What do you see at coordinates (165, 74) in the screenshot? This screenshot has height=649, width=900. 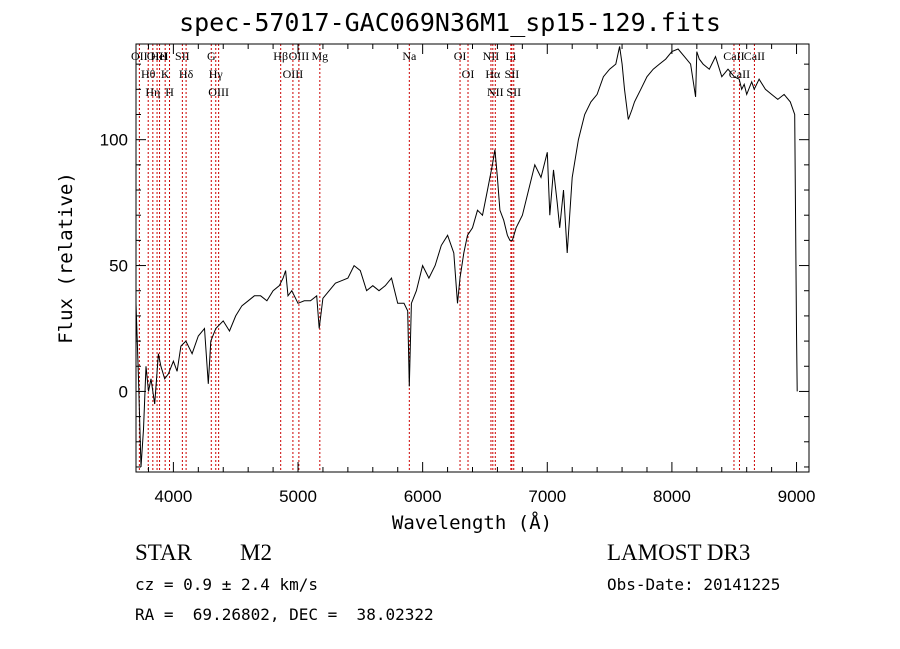 I see `line-marker-label: K` at bounding box center [165, 74].